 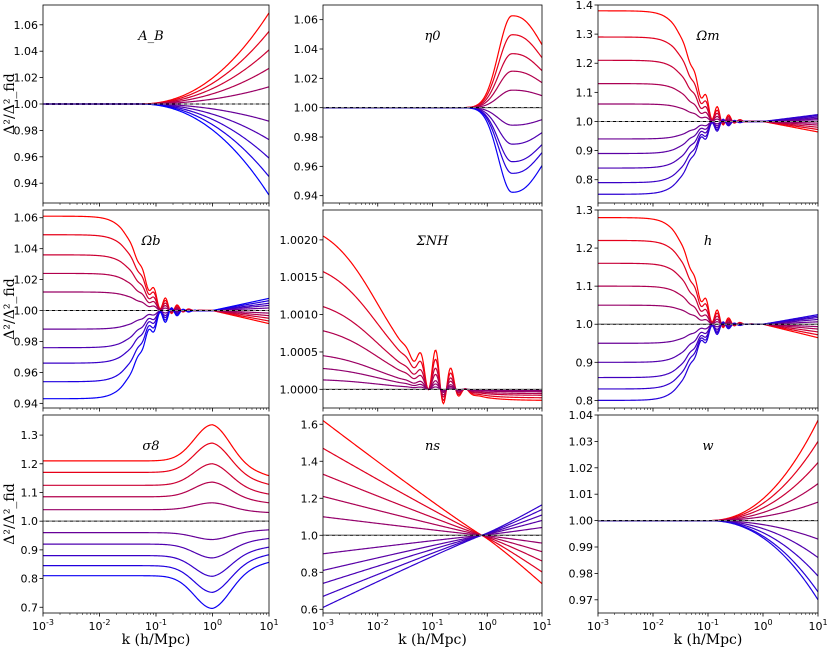 I want to click on ytick-label-sigma_8-2: 0.9, so click(x=30, y=550).